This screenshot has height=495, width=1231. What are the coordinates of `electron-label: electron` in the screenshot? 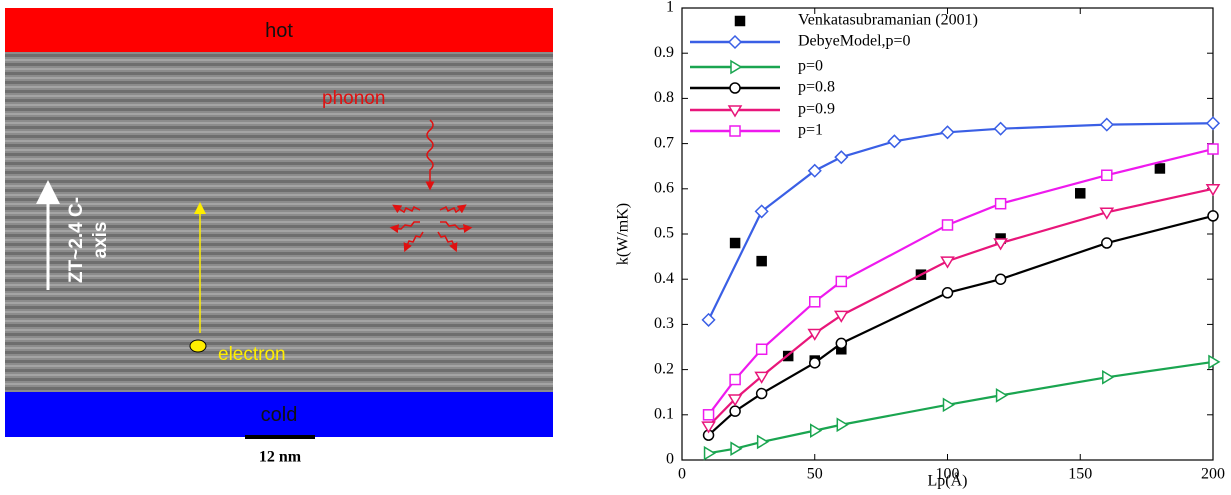 It's located at (252, 354).